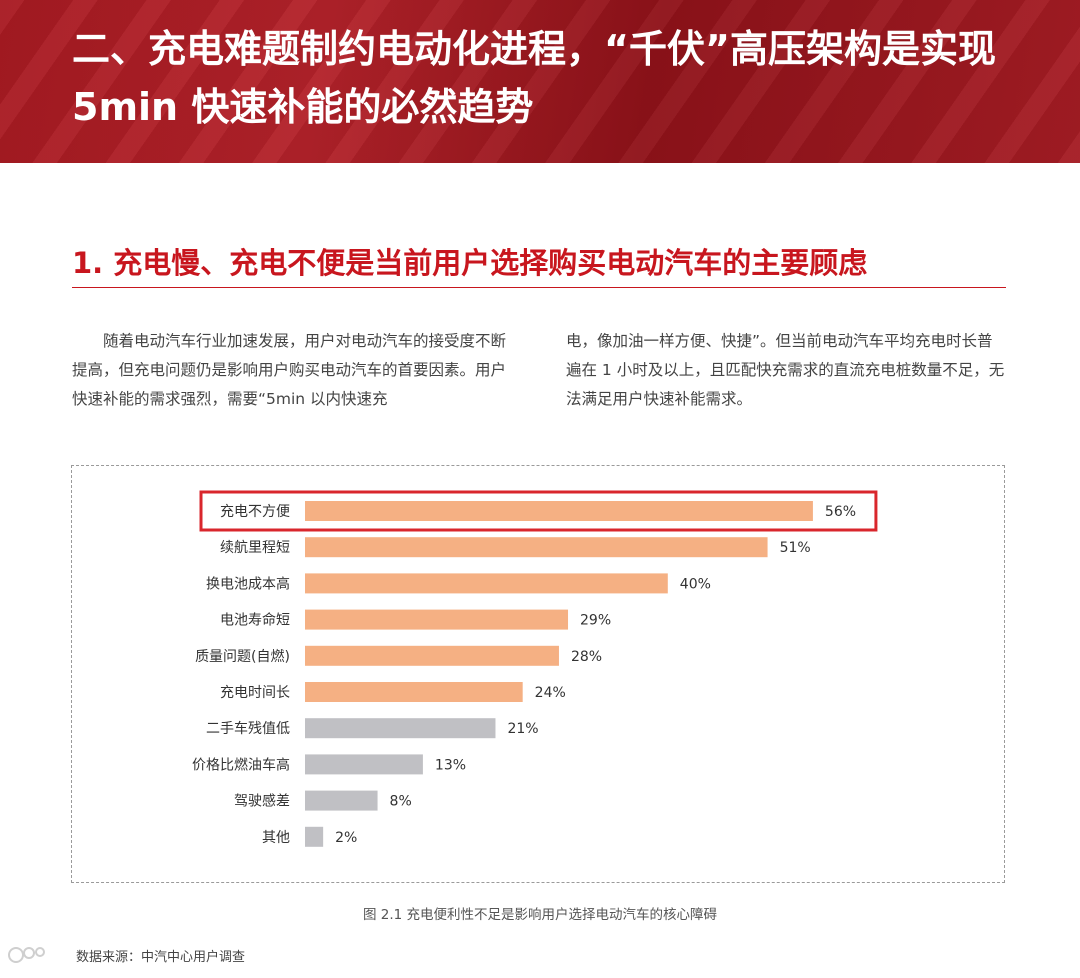 The width and height of the screenshot is (1080, 978). What do you see at coordinates (795, 548) in the screenshot?
I see `value-label: 51%` at bounding box center [795, 548].